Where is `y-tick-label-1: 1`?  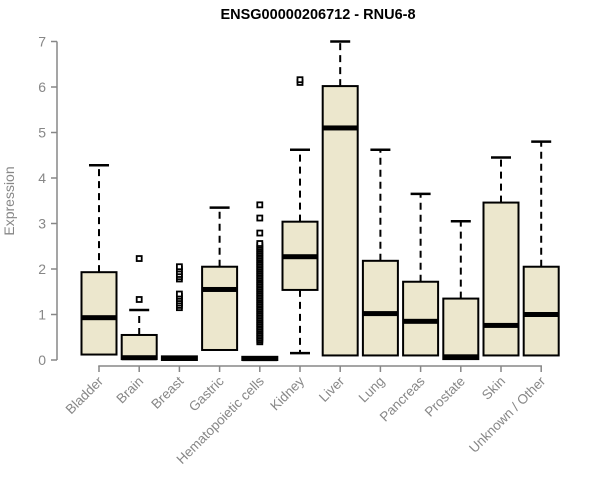
y-tick-label-1: 1 is located at coordinates (42, 315).